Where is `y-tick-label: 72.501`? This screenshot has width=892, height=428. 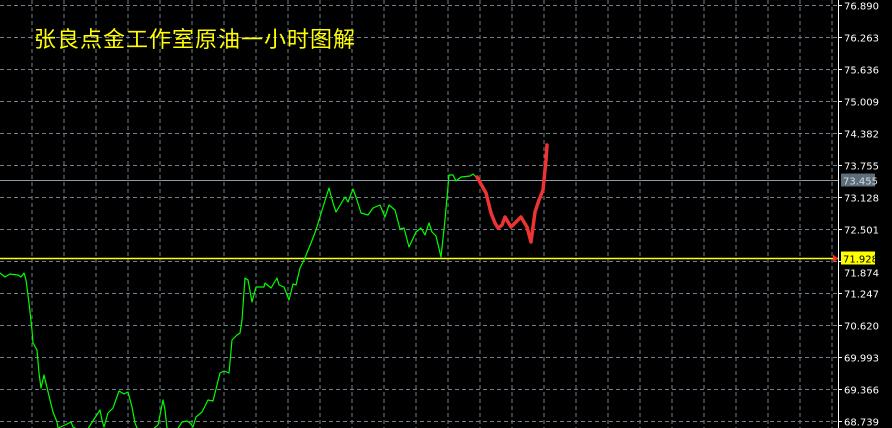 y-tick-label: 72.501 is located at coordinates (861, 231).